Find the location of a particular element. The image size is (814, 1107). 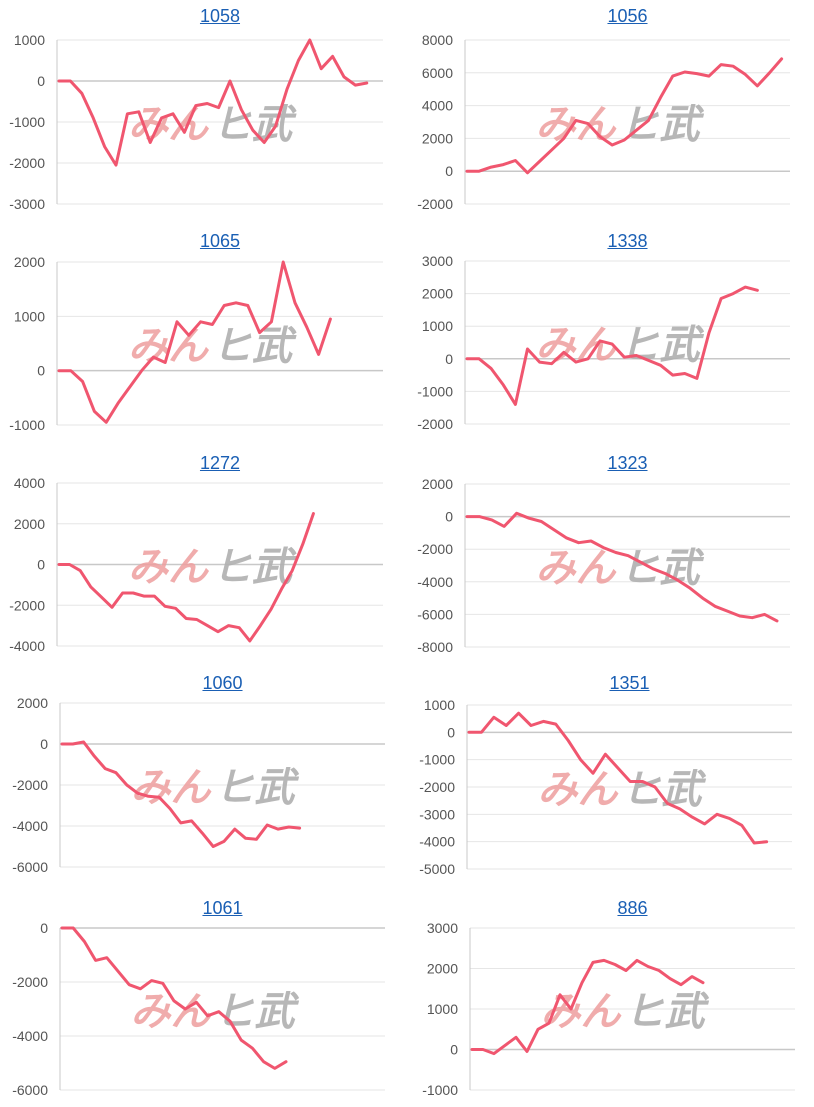

chart-panel: 1351 1000 0 -1000 -2000 -3000 -4000 -5000 みん ヒ武 is located at coordinates (610, 774).